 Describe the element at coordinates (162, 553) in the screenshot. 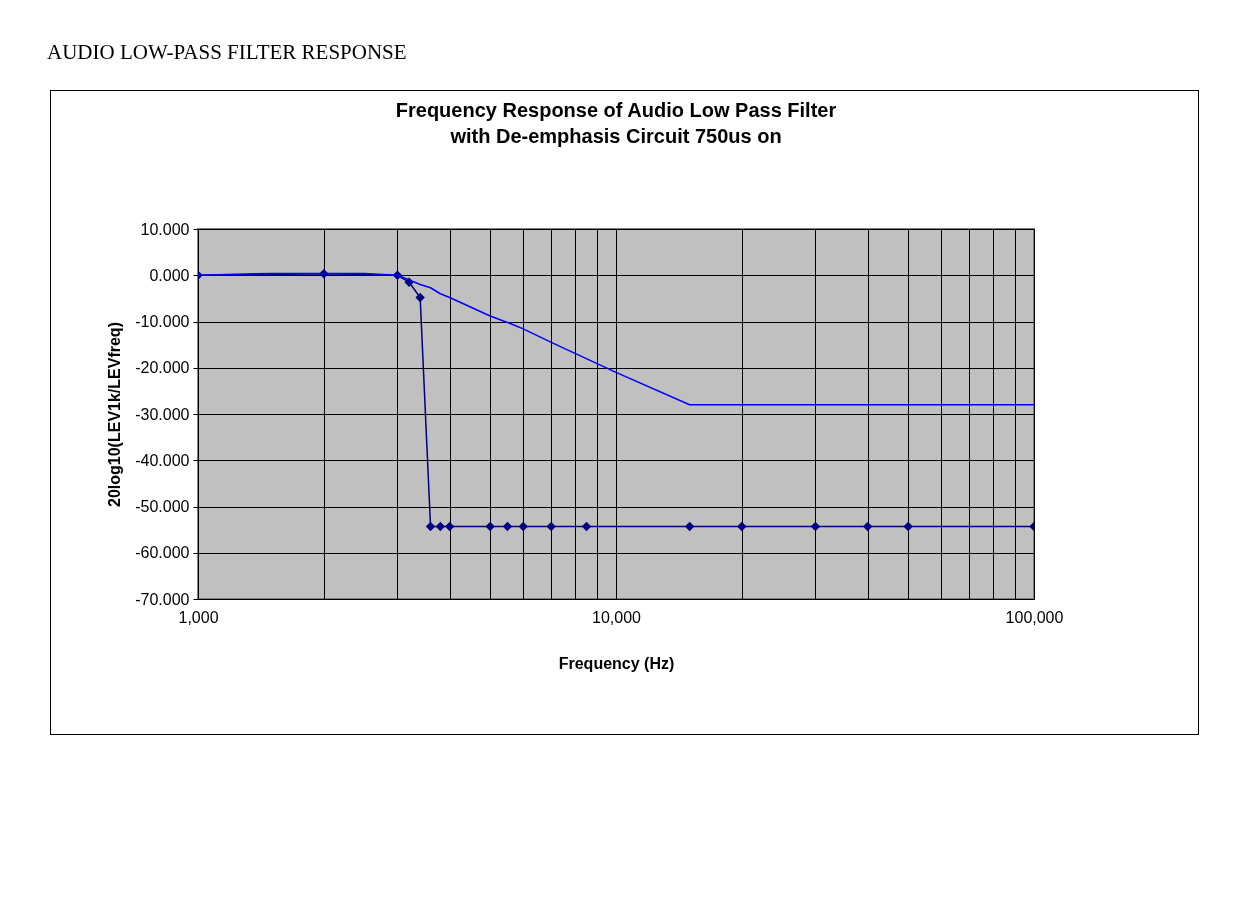

I see `y-tick-label: -60.000` at that location.